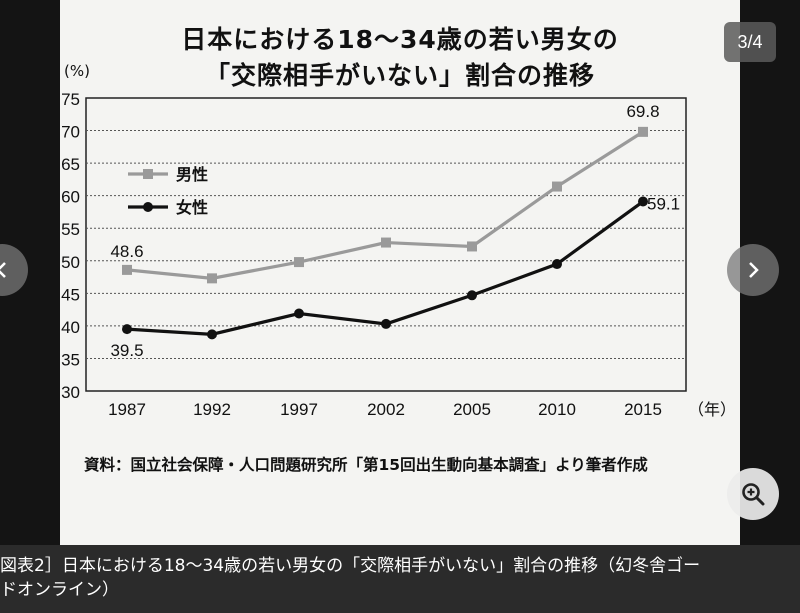  What do you see at coordinates (750, 42) in the screenshot?
I see `image-counter: 3/4` at bounding box center [750, 42].